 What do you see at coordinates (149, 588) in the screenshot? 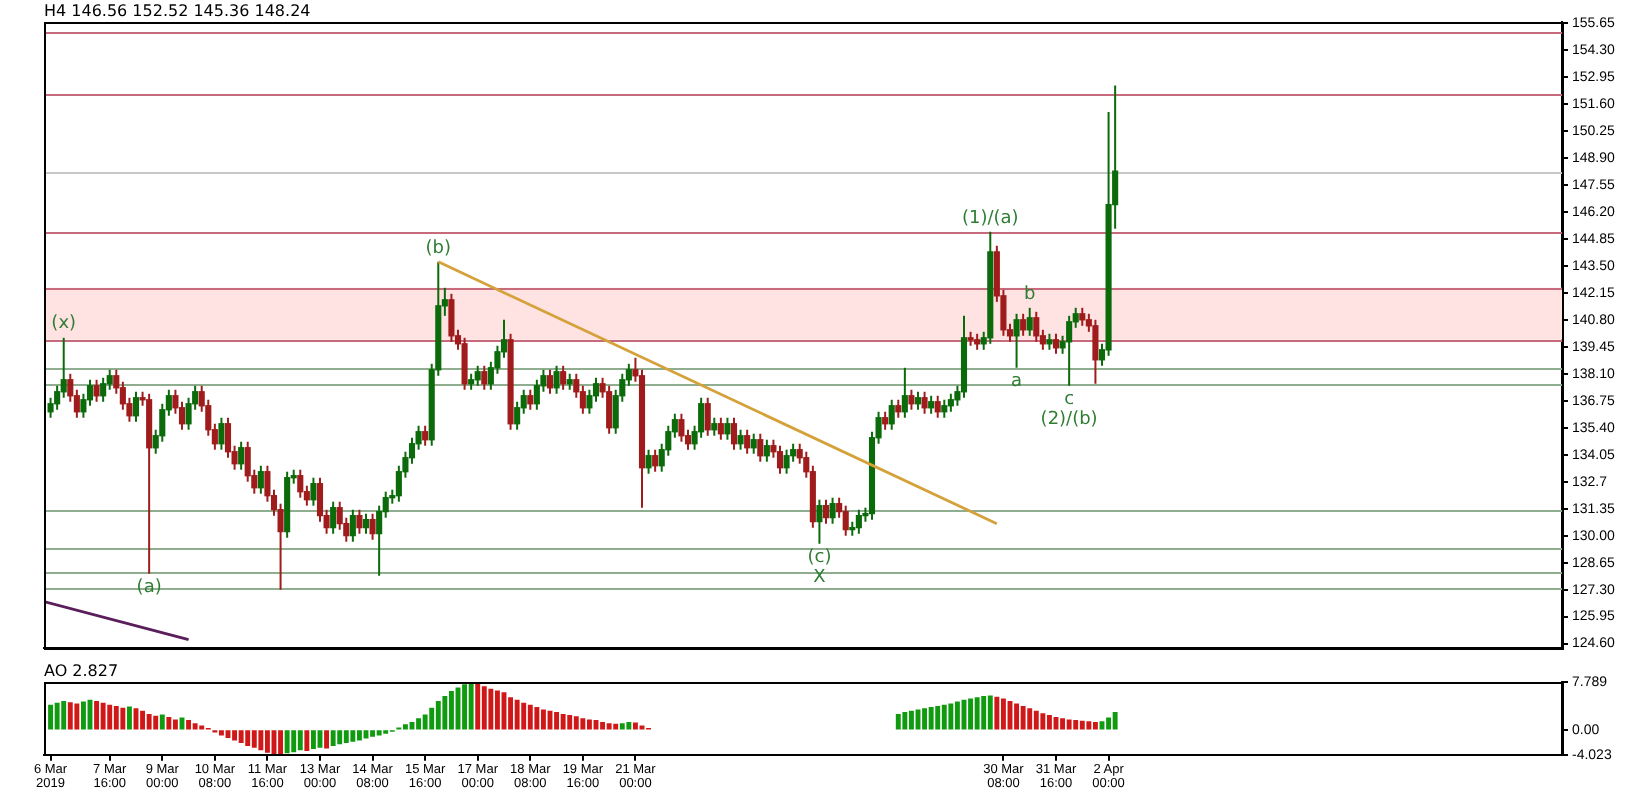
I see `annotation: (a)` at bounding box center [149, 588].